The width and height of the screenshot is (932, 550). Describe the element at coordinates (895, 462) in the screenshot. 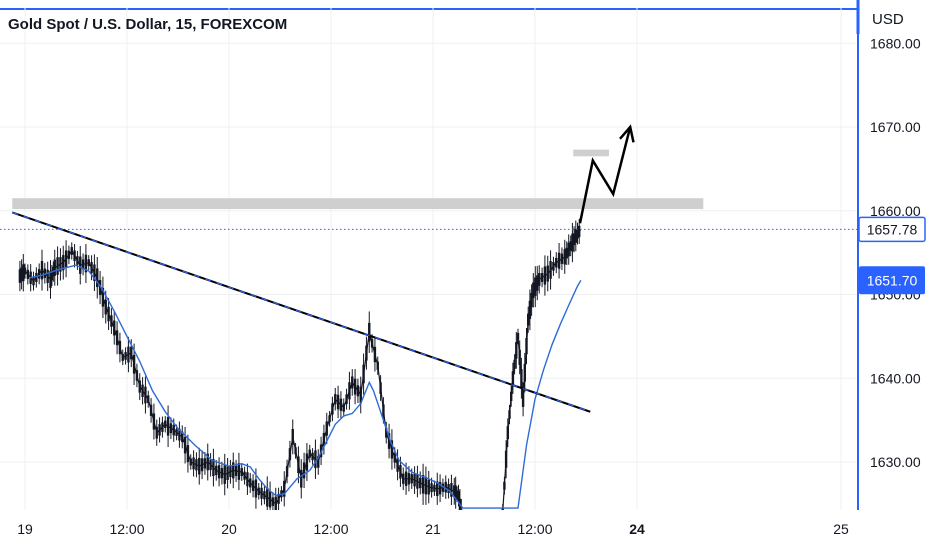

I see `price-axis-tick: 1630.00` at that location.